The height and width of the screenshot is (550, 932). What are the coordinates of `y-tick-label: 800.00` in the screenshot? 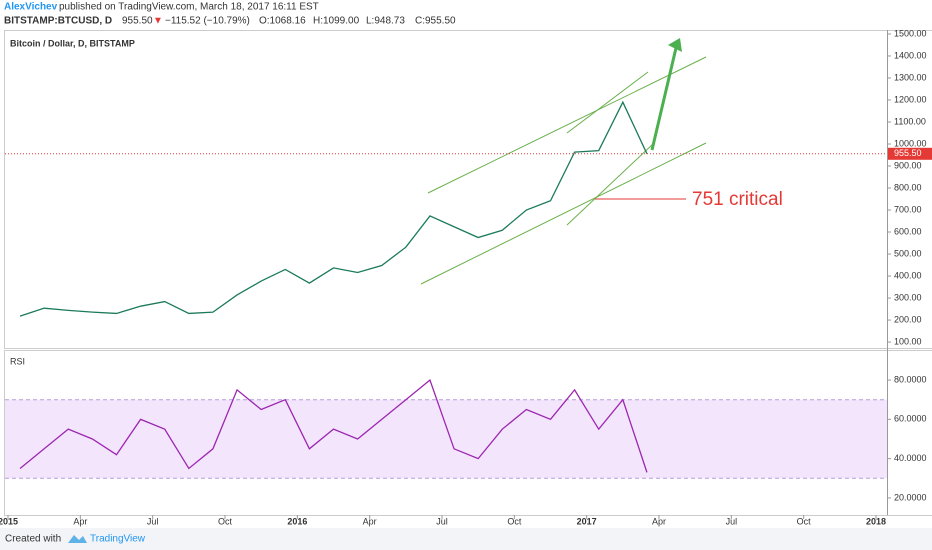 It's located at (908, 187).